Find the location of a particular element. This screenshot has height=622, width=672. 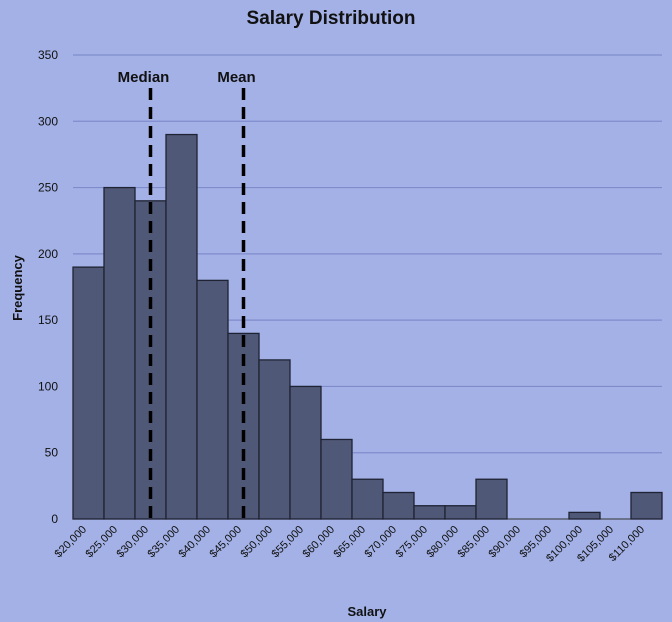

y-tick-label: 200 is located at coordinates (48, 254).